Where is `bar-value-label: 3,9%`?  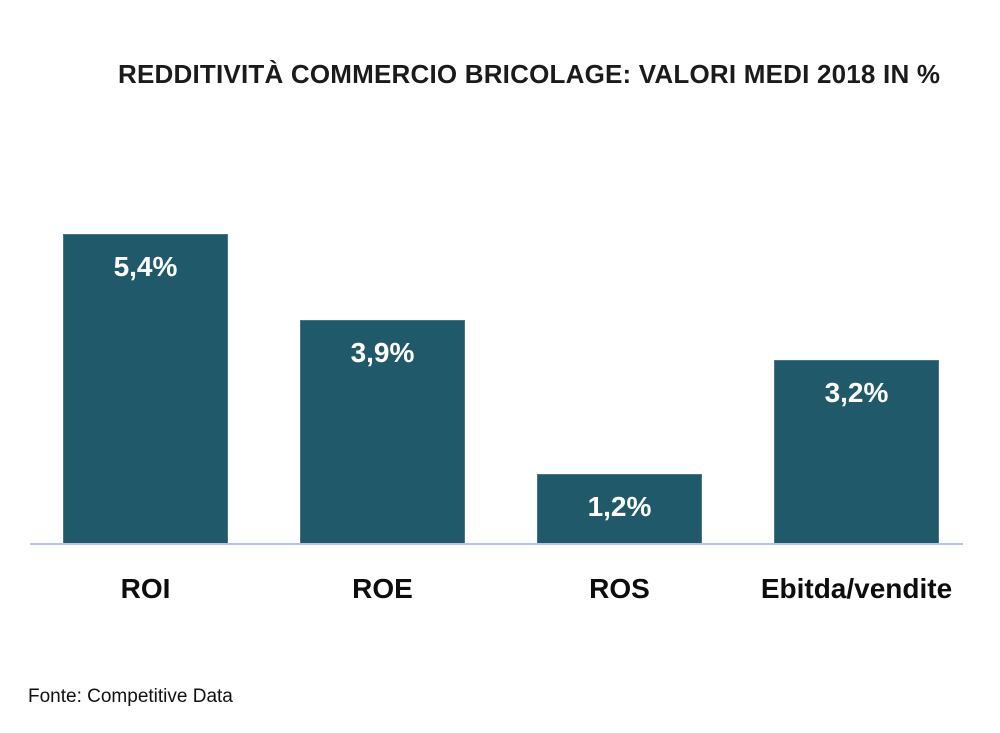 bar-value-label: 3,9% is located at coordinates (382, 352).